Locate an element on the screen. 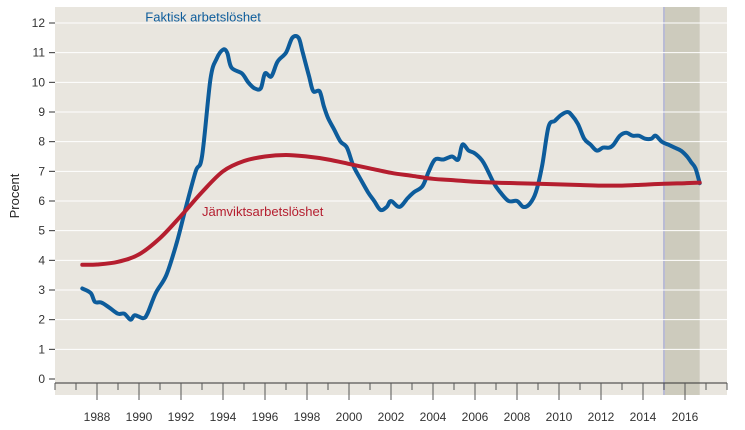  y-tick-label: 6 is located at coordinates (41, 201).